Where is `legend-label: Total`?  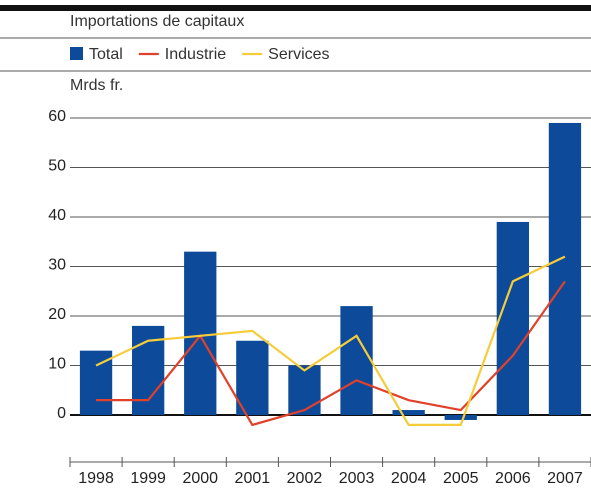 legend-label: Total is located at coordinates (106, 54).